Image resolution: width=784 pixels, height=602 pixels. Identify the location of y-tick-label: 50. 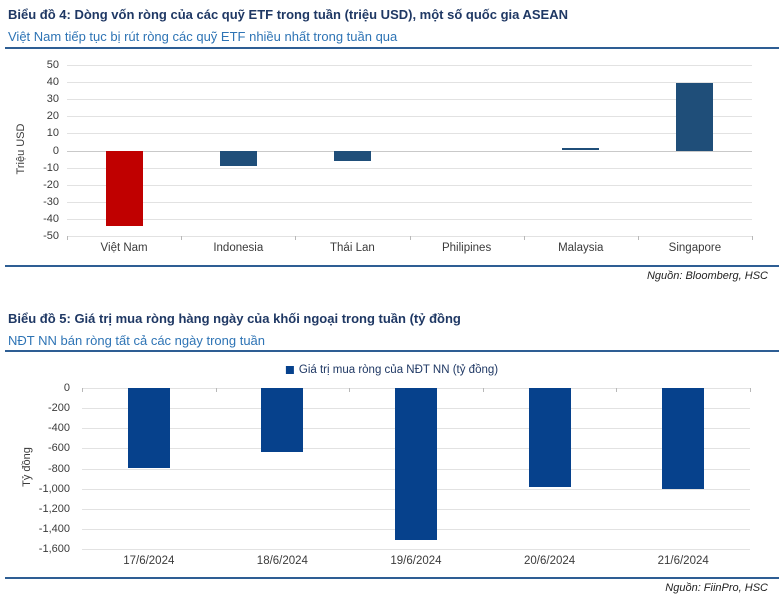
(52, 65).